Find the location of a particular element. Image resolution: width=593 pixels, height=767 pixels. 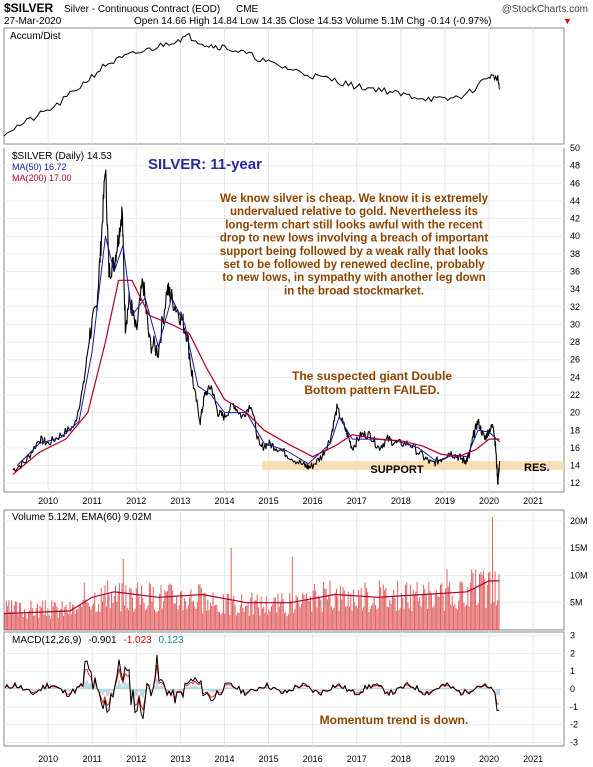

price-y-tick-label: 28 is located at coordinates (575, 342).